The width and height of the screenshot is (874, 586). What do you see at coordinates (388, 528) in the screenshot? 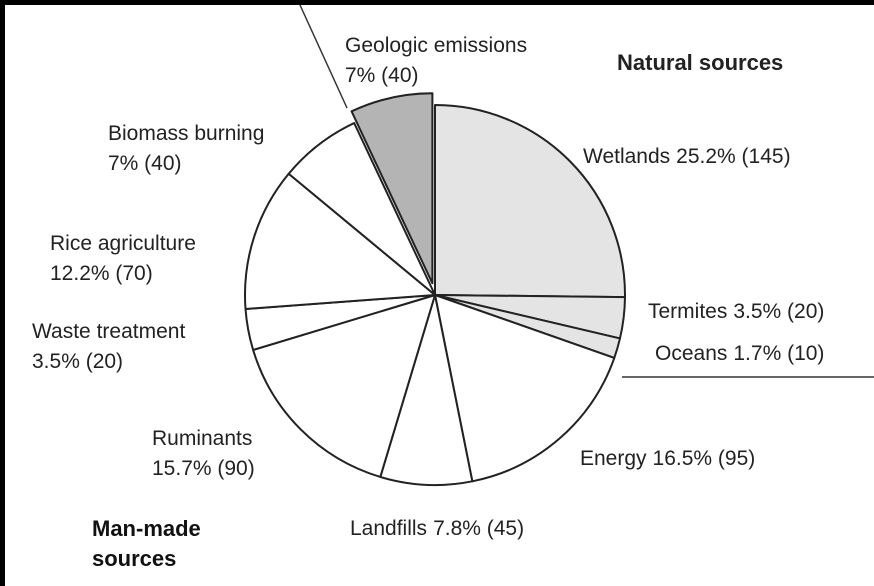
I see `slice-label: Landfills` at bounding box center [388, 528].